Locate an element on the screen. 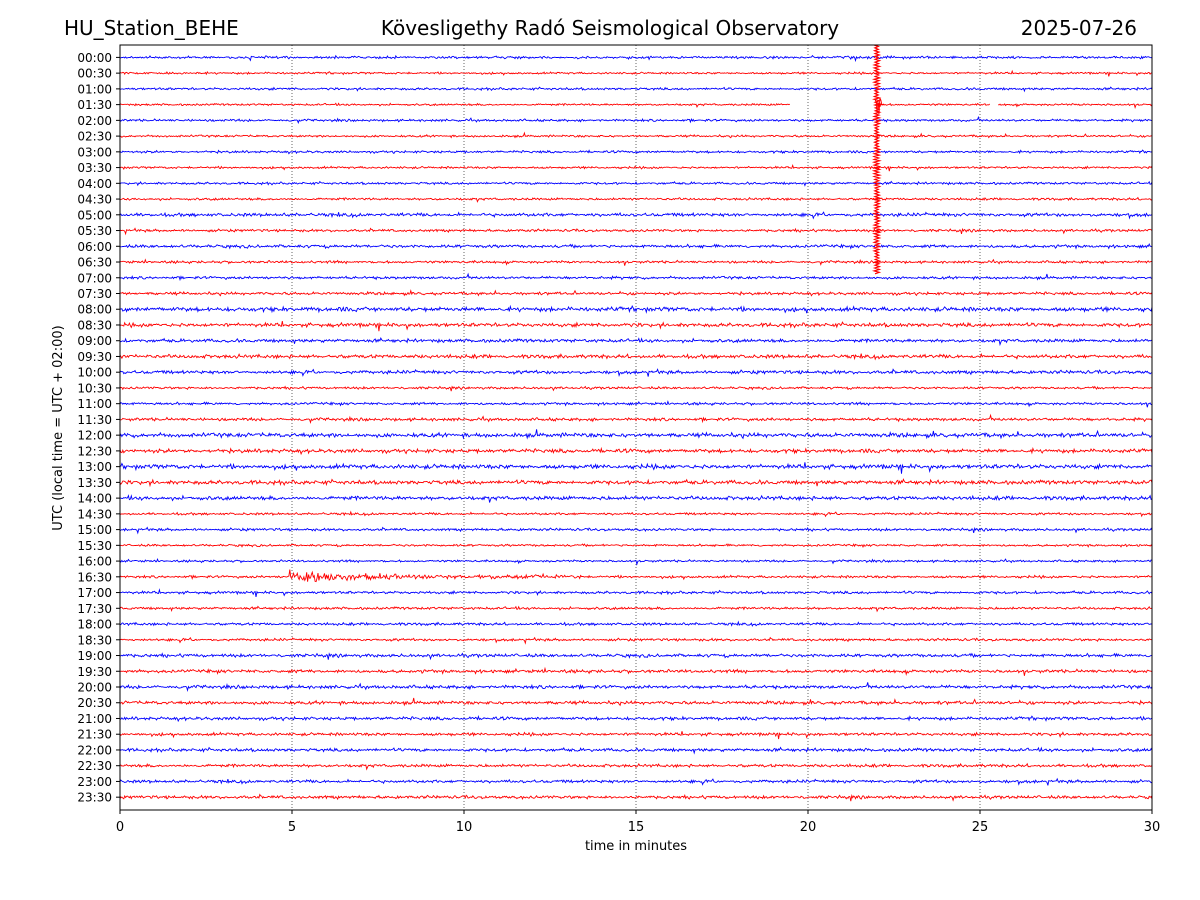 The width and height of the screenshot is (1200, 900). trace-1930 is located at coordinates (636, 671).